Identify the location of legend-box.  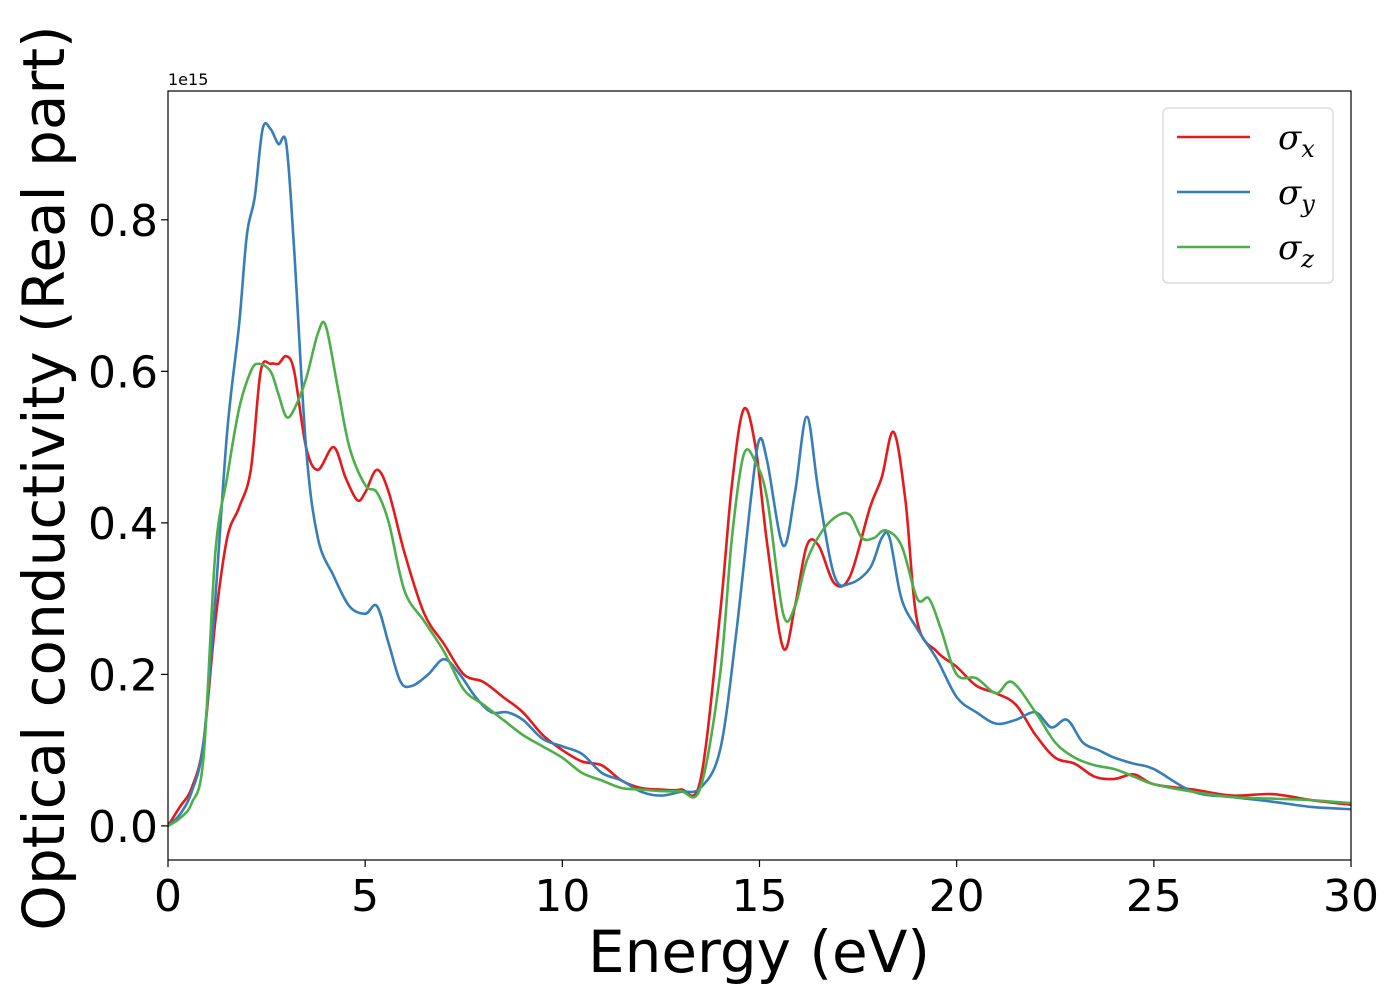
(1248, 195).